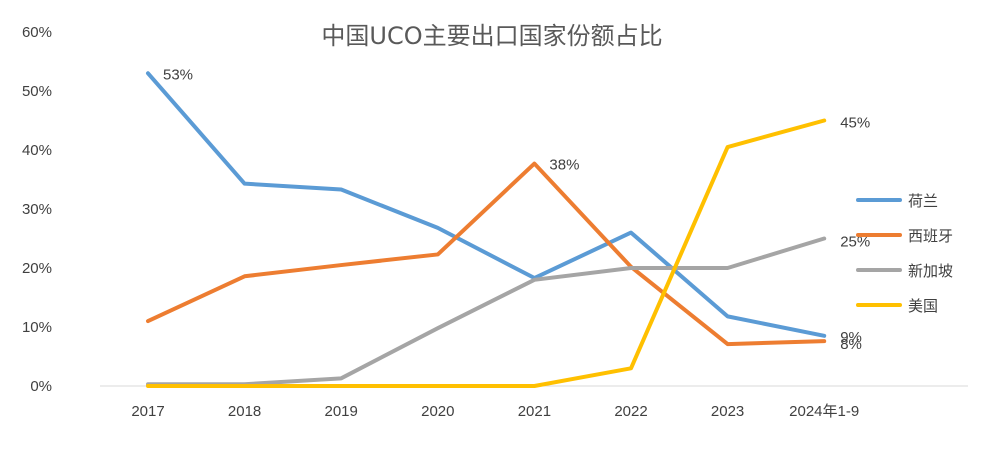  Describe the element at coordinates (491, 36) in the screenshot. I see `chart-title: 中国UCO主要出口国家份额占比` at that location.